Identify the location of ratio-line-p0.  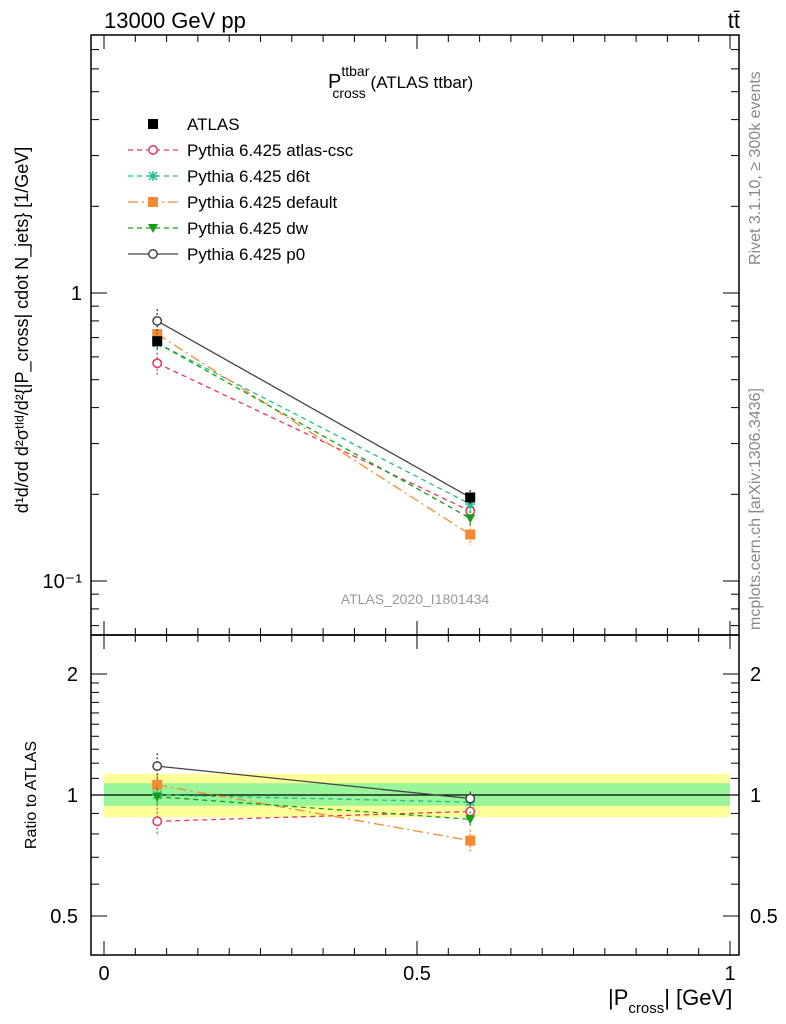
(314, 782).